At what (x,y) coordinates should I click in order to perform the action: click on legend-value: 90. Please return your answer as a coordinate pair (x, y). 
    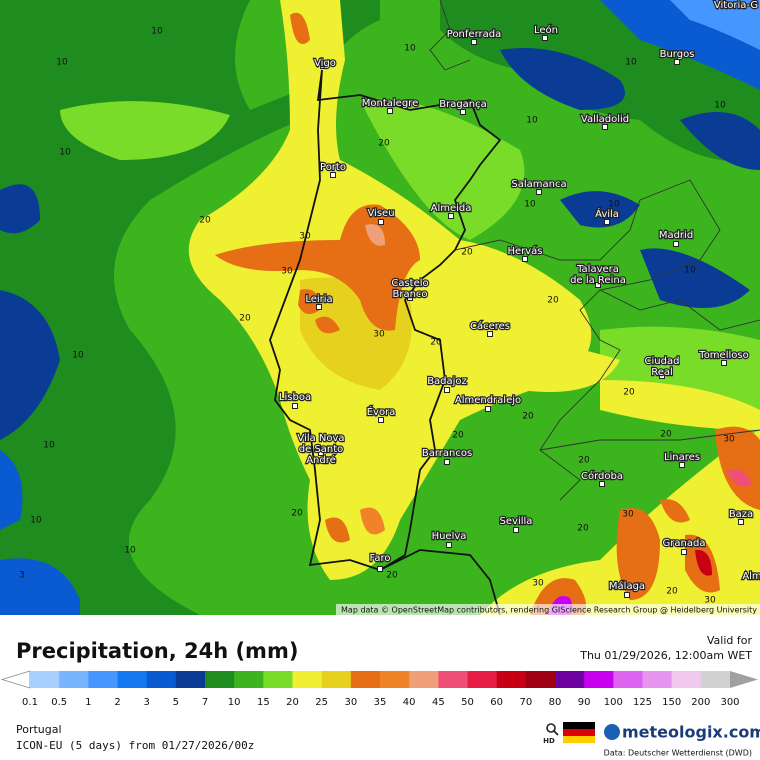
    Looking at the image, I should click on (584, 702).